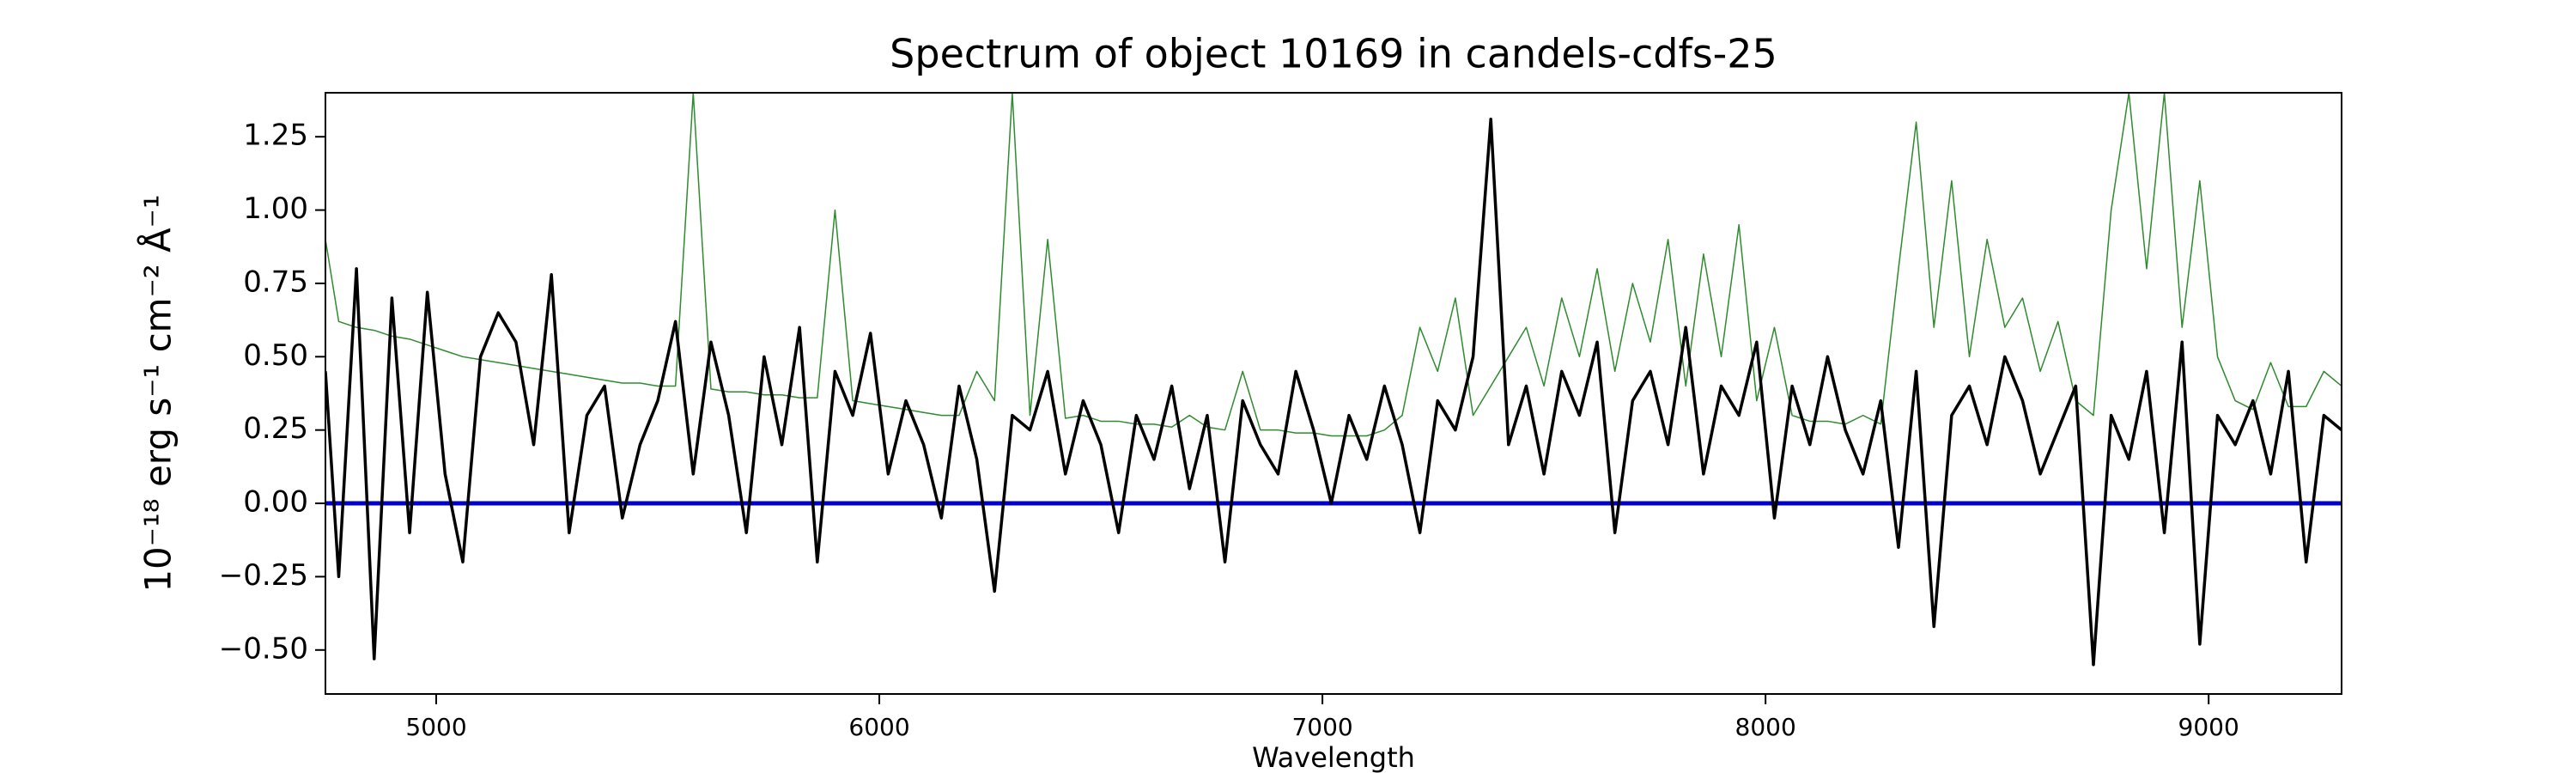 Image resolution: width=2576 pixels, height=773 pixels. What do you see at coordinates (275, 428) in the screenshot?
I see `y-tick-label: 0.25` at bounding box center [275, 428].